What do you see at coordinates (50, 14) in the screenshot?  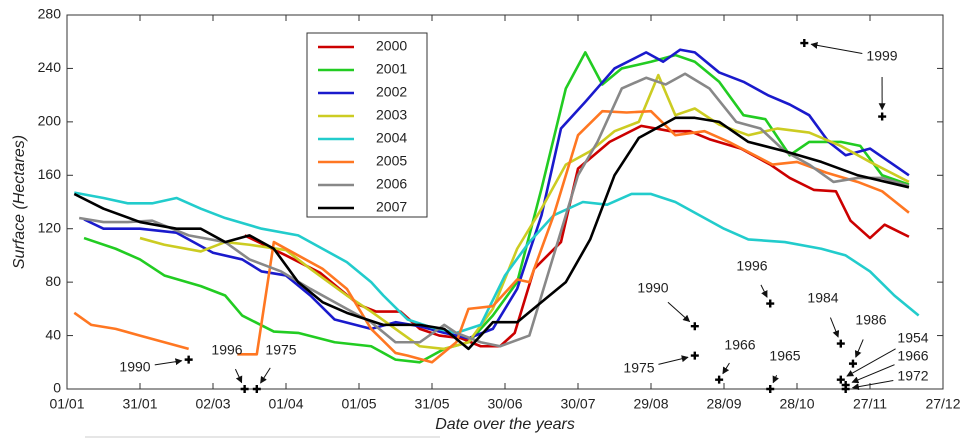 I see `y-tick-label: 280` at bounding box center [50, 14].